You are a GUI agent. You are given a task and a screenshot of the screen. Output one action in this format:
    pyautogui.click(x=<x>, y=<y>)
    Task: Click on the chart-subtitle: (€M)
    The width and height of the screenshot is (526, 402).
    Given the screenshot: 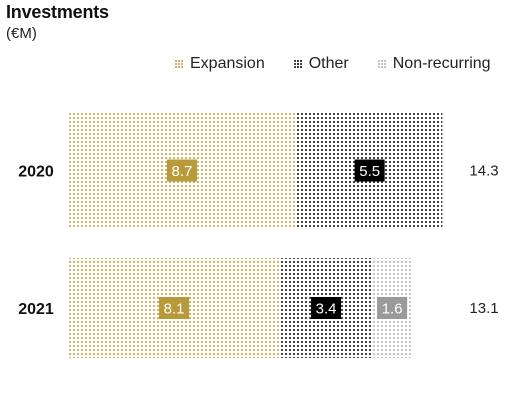 What is the action you would take?
    pyautogui.click(x=21, y=33)
    